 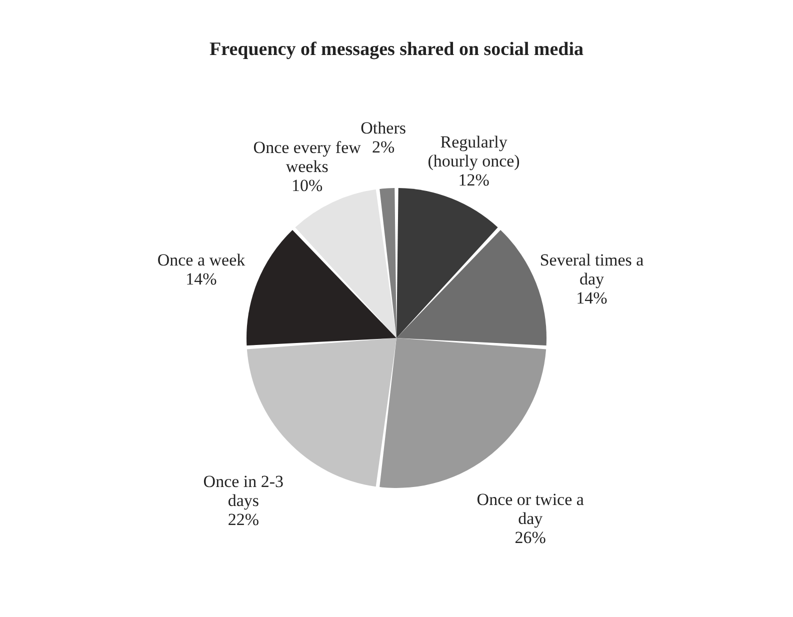 What do you see at coordinates (307, 185) in the screenshot?
I see `data-label: 10%` at bounding box center [307, 185].